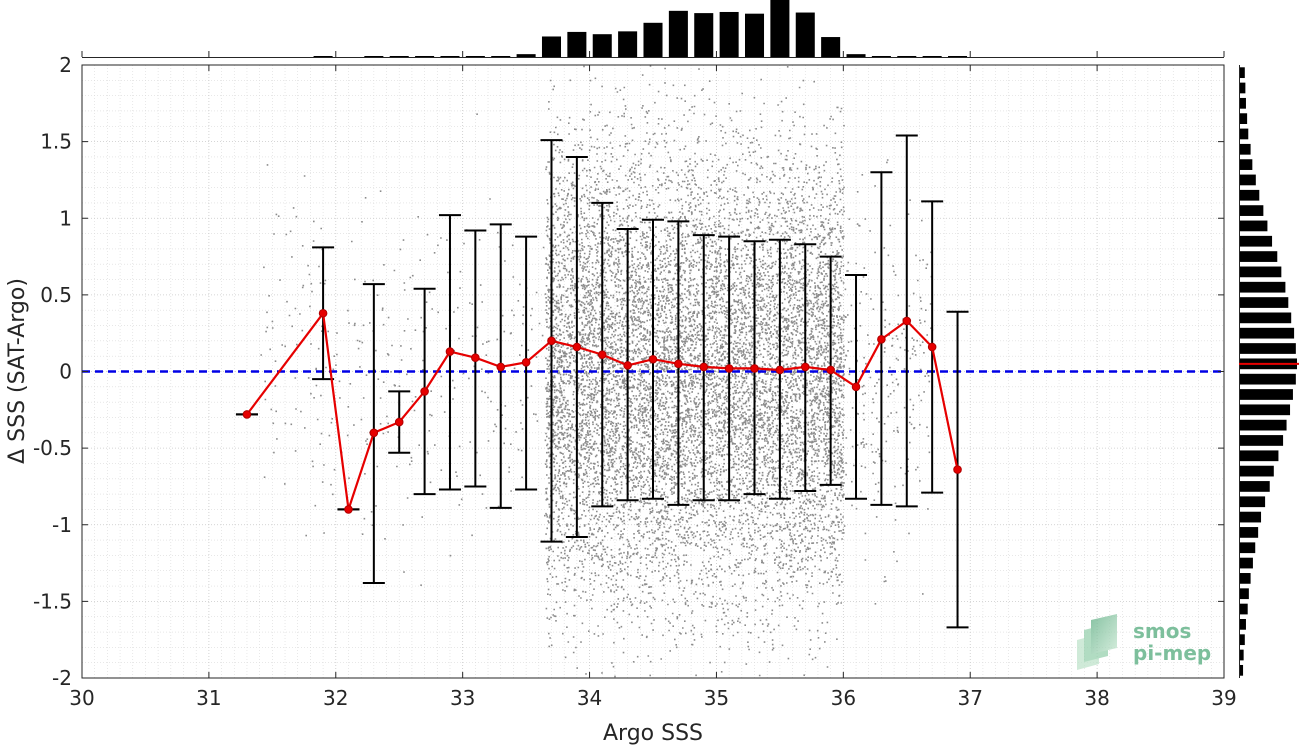 This screenshot has width=1299, height=747. I want to click on x-tick-label: 32, so click(335, 698).